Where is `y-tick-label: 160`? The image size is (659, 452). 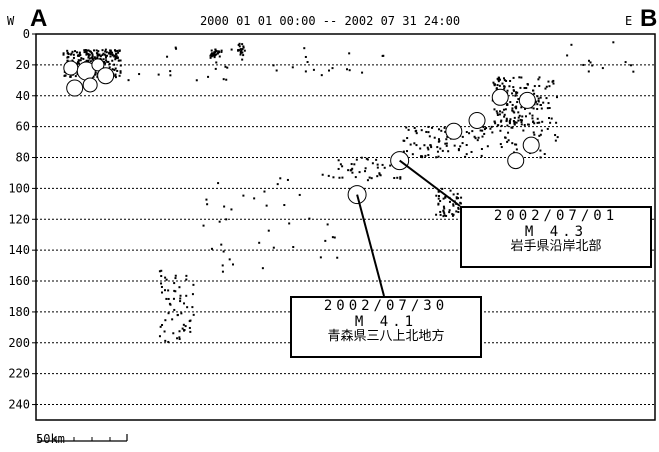 y-tick-label: 160 is located at coordinates (19, 281).